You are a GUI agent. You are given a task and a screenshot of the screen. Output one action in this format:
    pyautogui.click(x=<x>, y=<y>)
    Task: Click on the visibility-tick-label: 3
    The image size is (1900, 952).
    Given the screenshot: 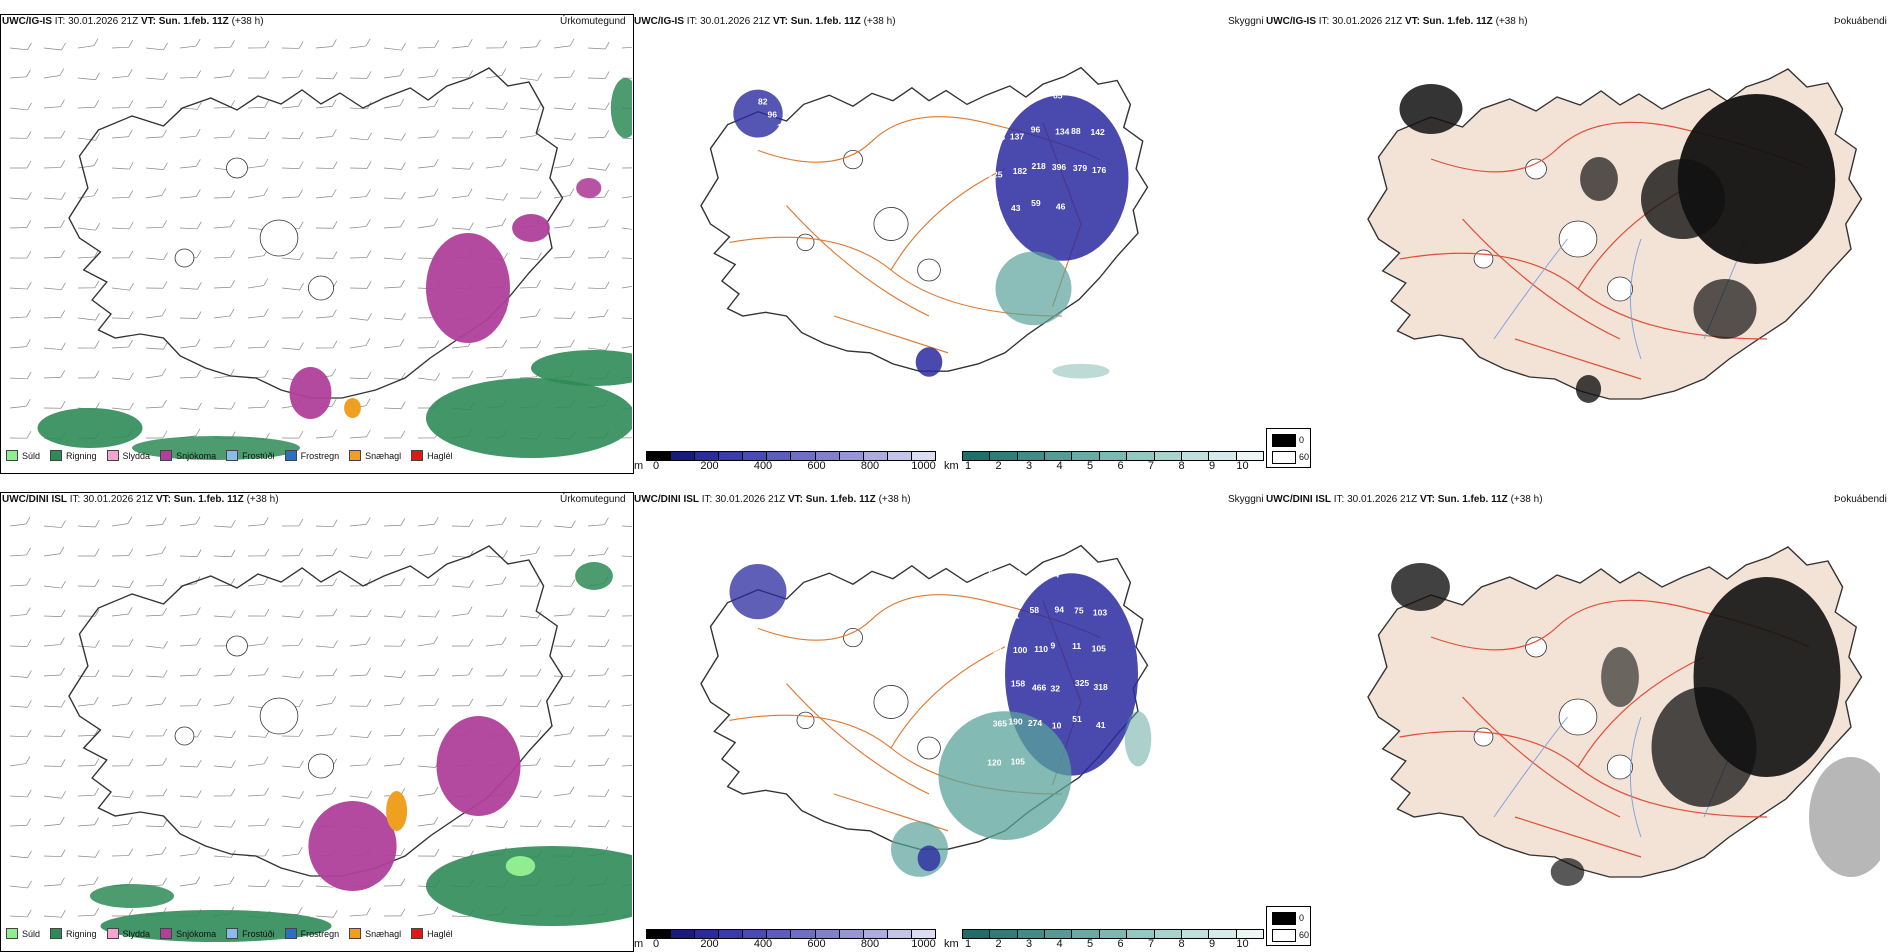 What is the action you would take?
    pyautogui.click(x=1029, y=944)
    